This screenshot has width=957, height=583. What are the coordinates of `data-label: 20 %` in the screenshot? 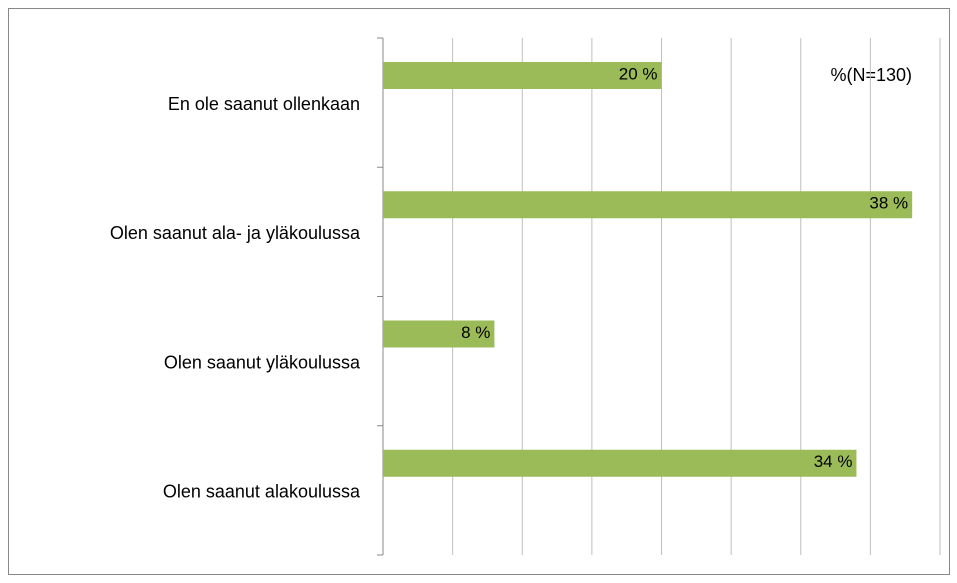 It's located at (638, 73).